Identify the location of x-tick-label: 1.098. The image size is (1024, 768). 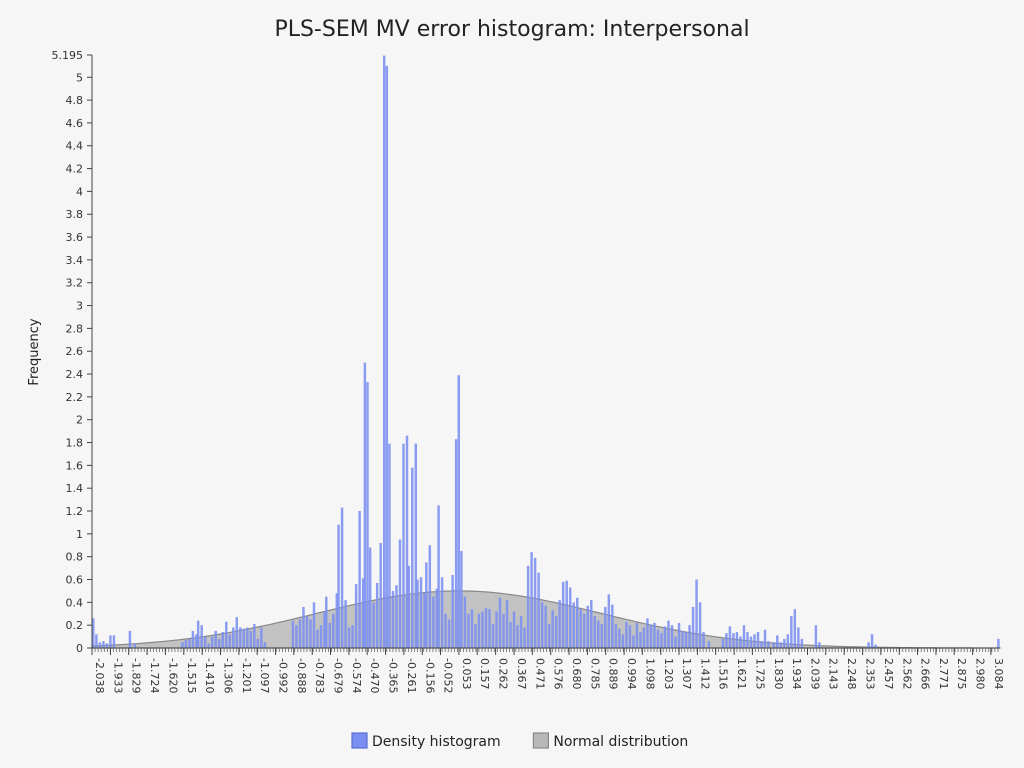
(649, 674).